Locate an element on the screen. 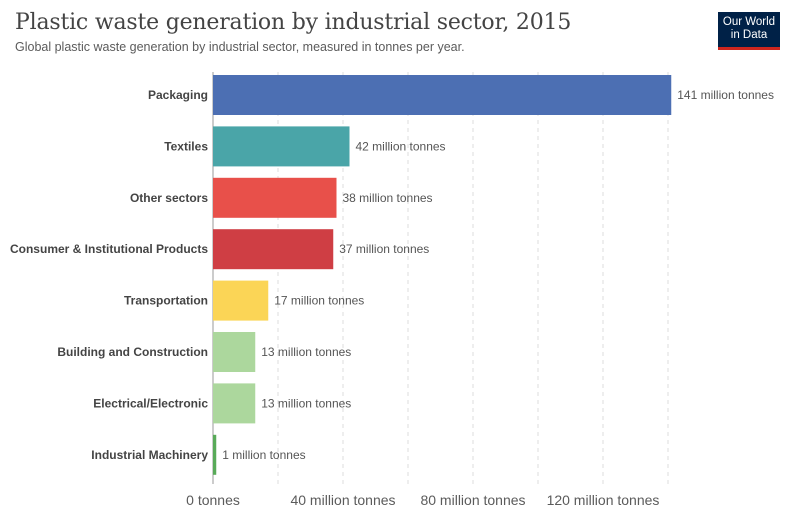 Image resolution: width=789 pixels, height=519 pixels. value-label: 141 million tonnes is located at coordinates (725, 95).